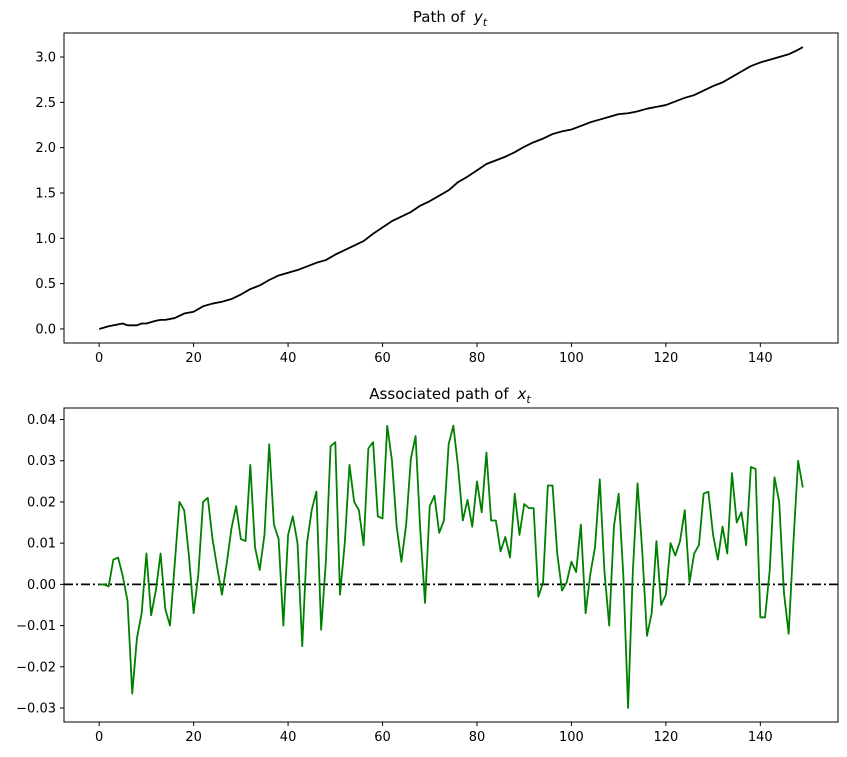 This screenshot has height=757, width=847. What do you see at coordinates (36, 626) in the screenshot?
I see `bottom-y-tick-label: −0.01` at bounding box center [36, 626].